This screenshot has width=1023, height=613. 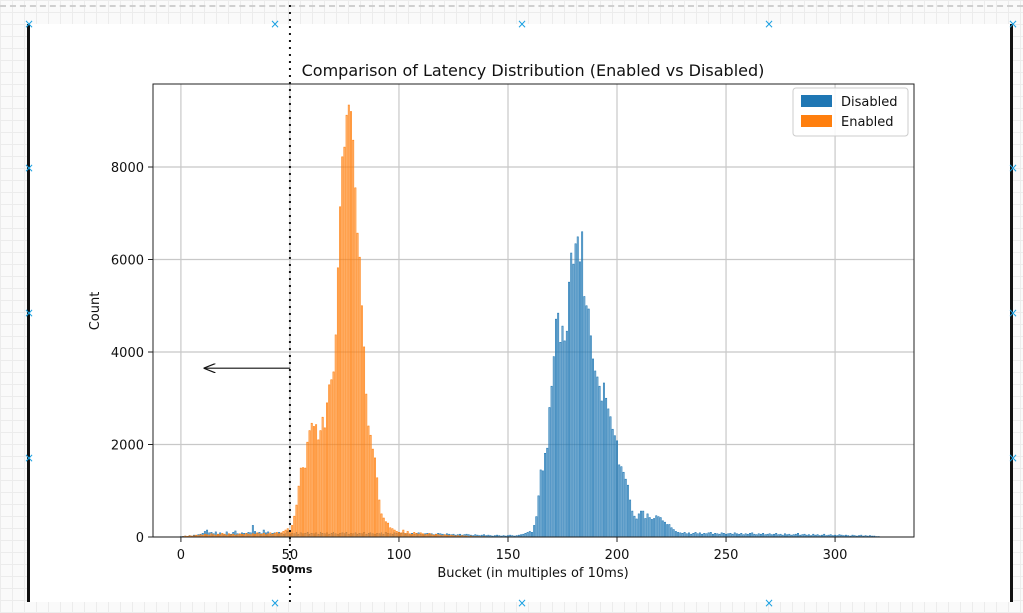 What do you see at coordinates (869, 102) in the screenshot?
I see `legend-label-disabled: Disabled` at bounding box center [869, 102].